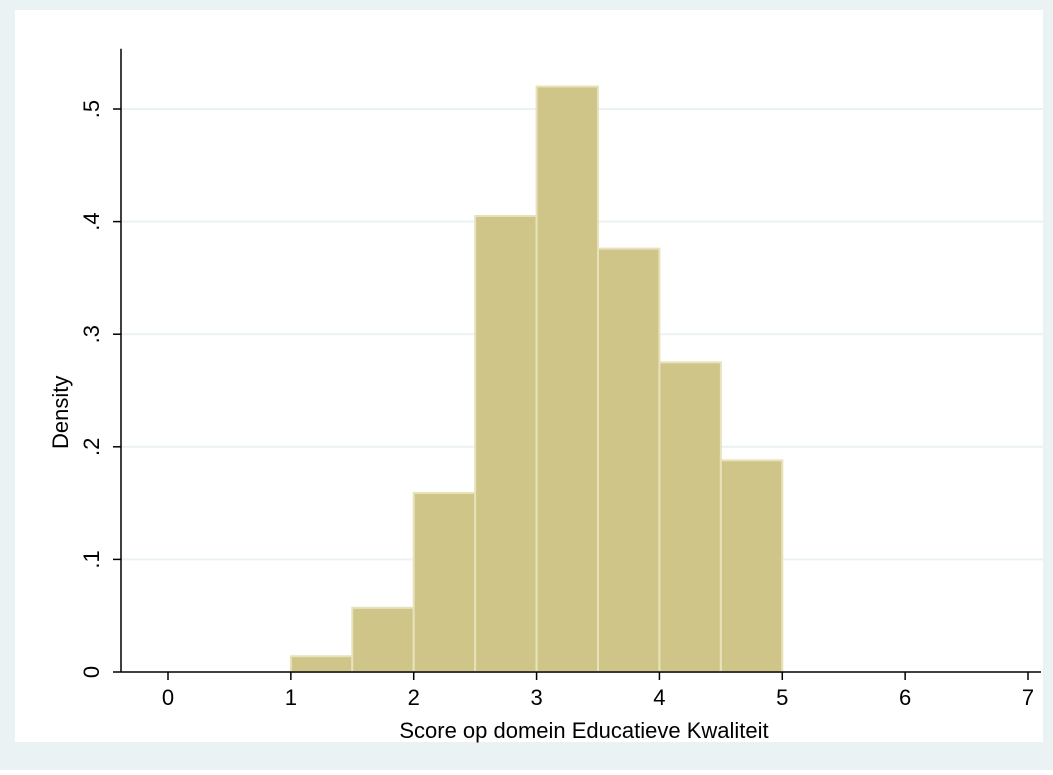 Image resolution: width=1053 pixels, height=775 pixels. What do you see at coordinates (583, 730) in the screenshot?
I see `x-axis-label: Score op domein Educatieve Kwaliteit` at bounding box center [583, 730].